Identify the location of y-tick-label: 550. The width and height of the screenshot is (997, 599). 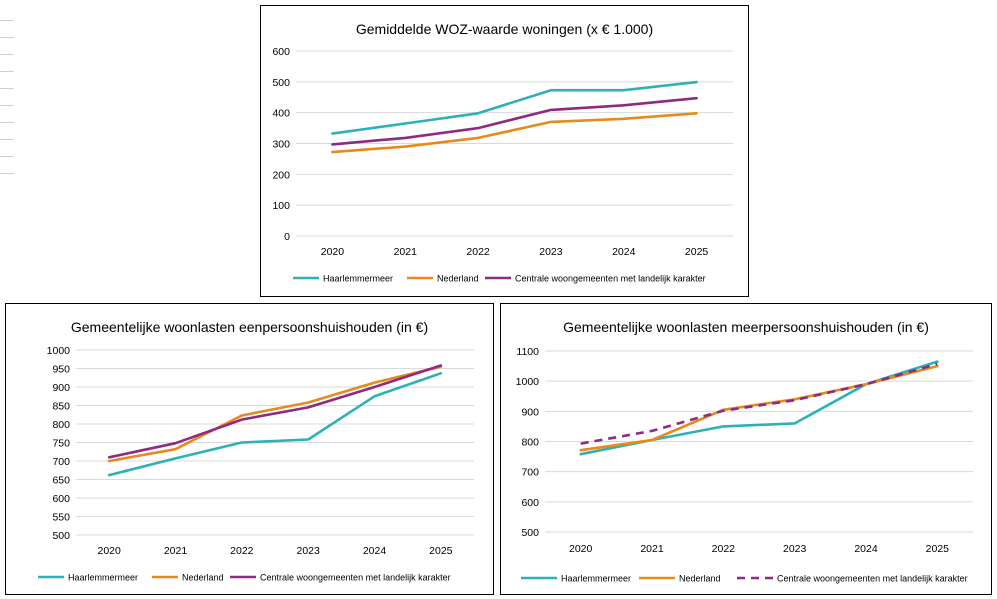
(61, 518).